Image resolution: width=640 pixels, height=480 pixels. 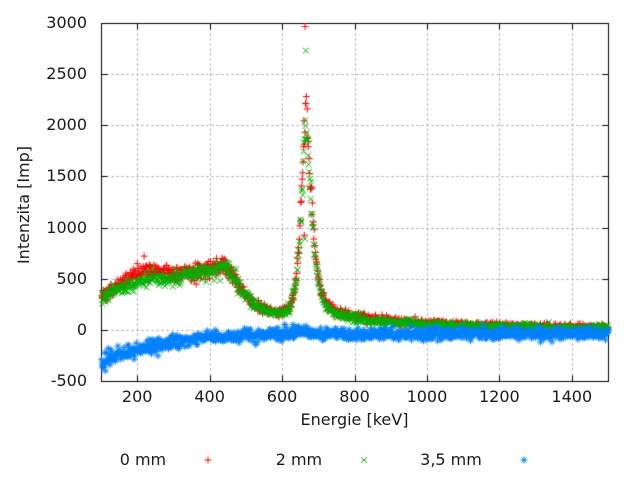 I want to click on legend: 0 mm 2 mm 3,5 mm, so click(x=320, y=459).